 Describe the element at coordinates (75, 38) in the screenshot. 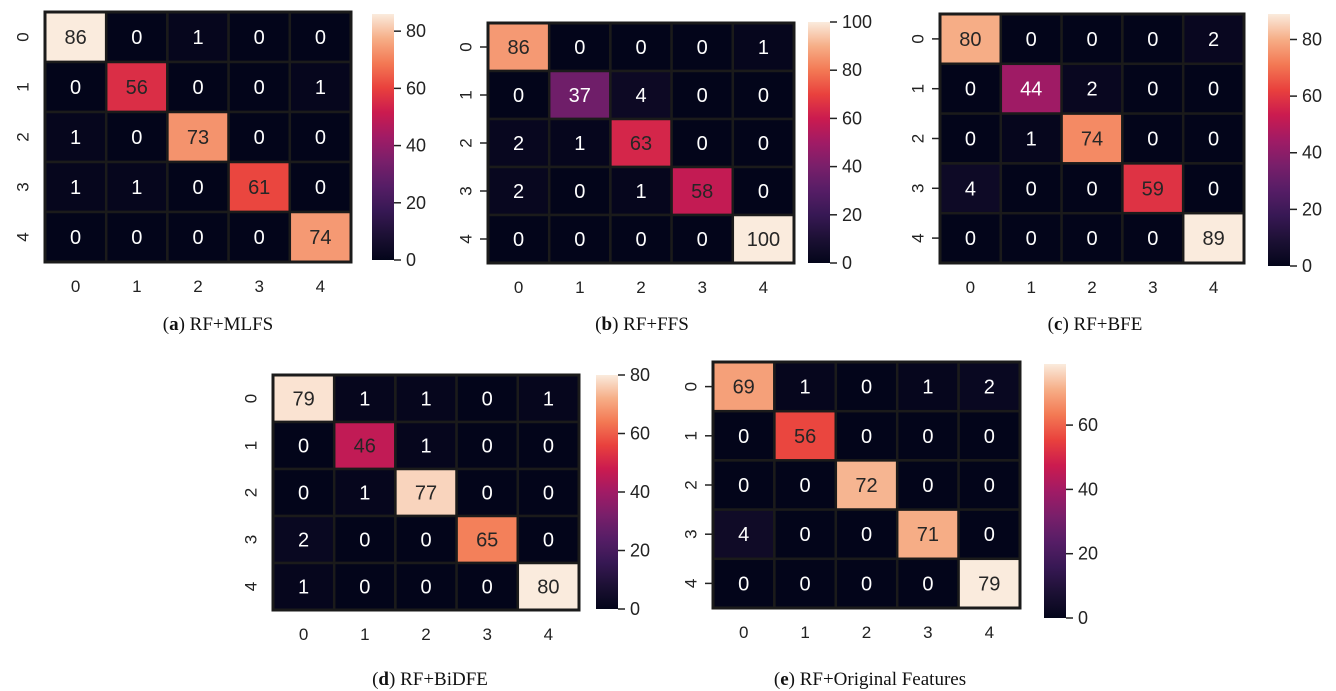

I see `cell-value-label: 86` at that location.